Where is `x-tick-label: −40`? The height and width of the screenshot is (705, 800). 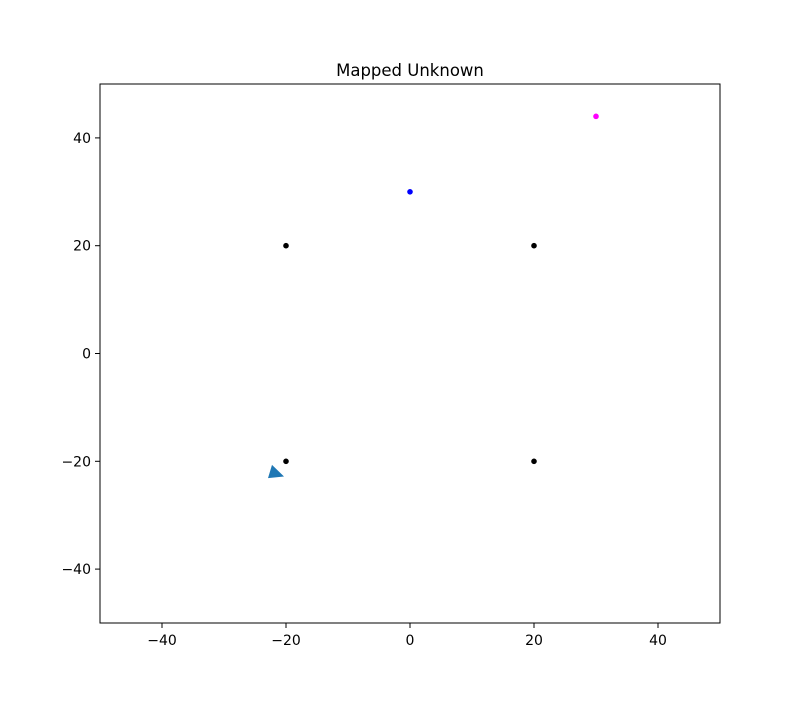
x-tick-label: −40 is located at coordinates (162, 641).